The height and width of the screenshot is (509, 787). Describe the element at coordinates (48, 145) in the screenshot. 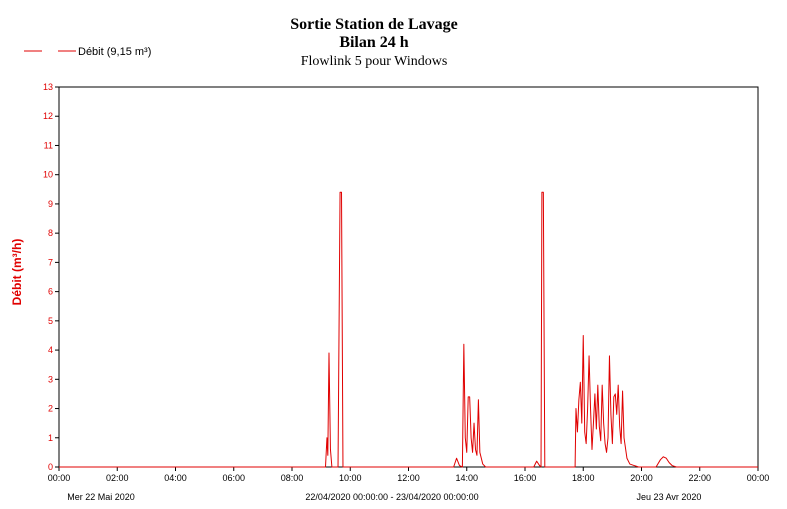

I see `y-tick-label: 11` at that location.